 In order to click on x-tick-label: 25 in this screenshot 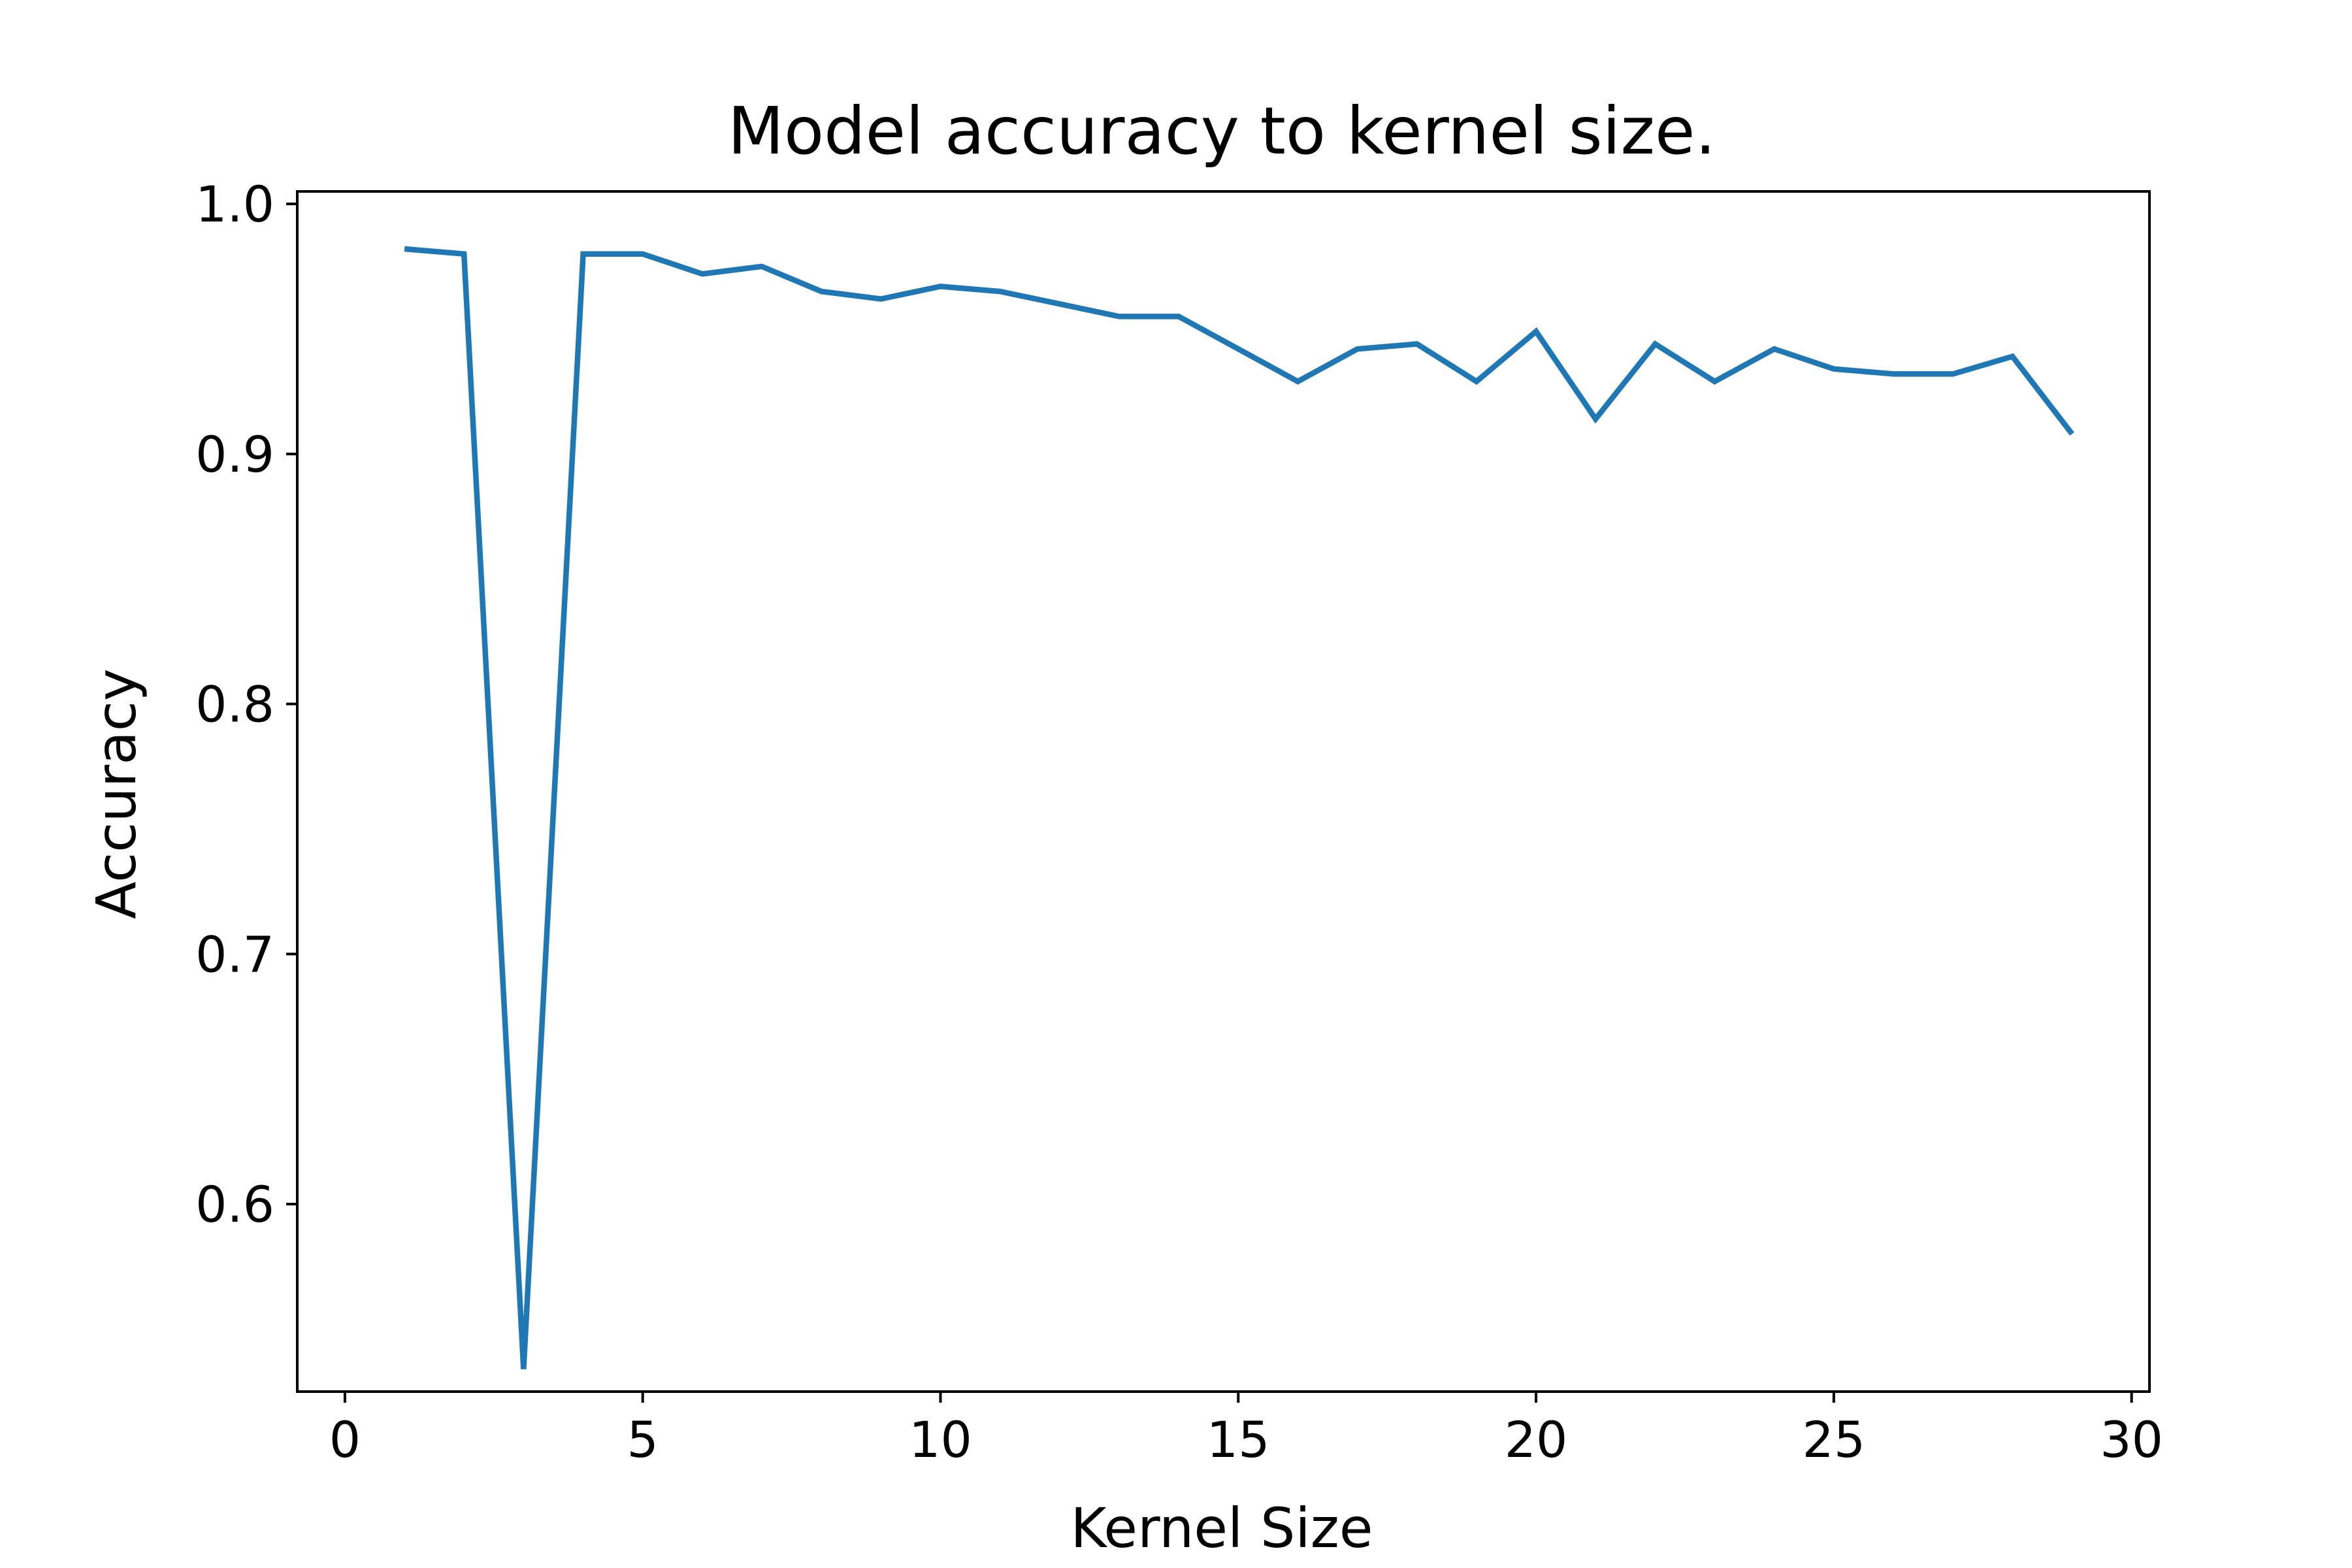, I will do `click(1834, 1440)`.